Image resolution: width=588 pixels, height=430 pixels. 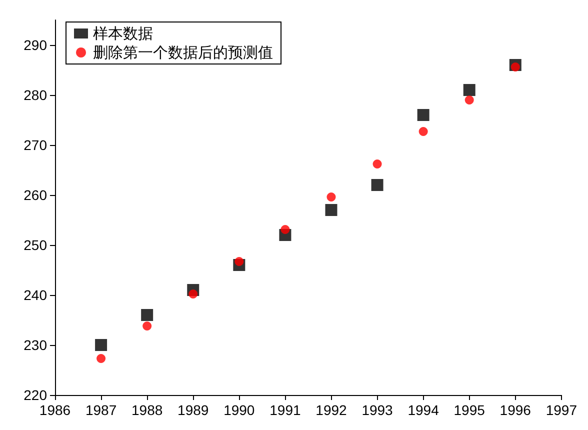 I want to click on y-tick-label: 220, so click(x=36, y=395).